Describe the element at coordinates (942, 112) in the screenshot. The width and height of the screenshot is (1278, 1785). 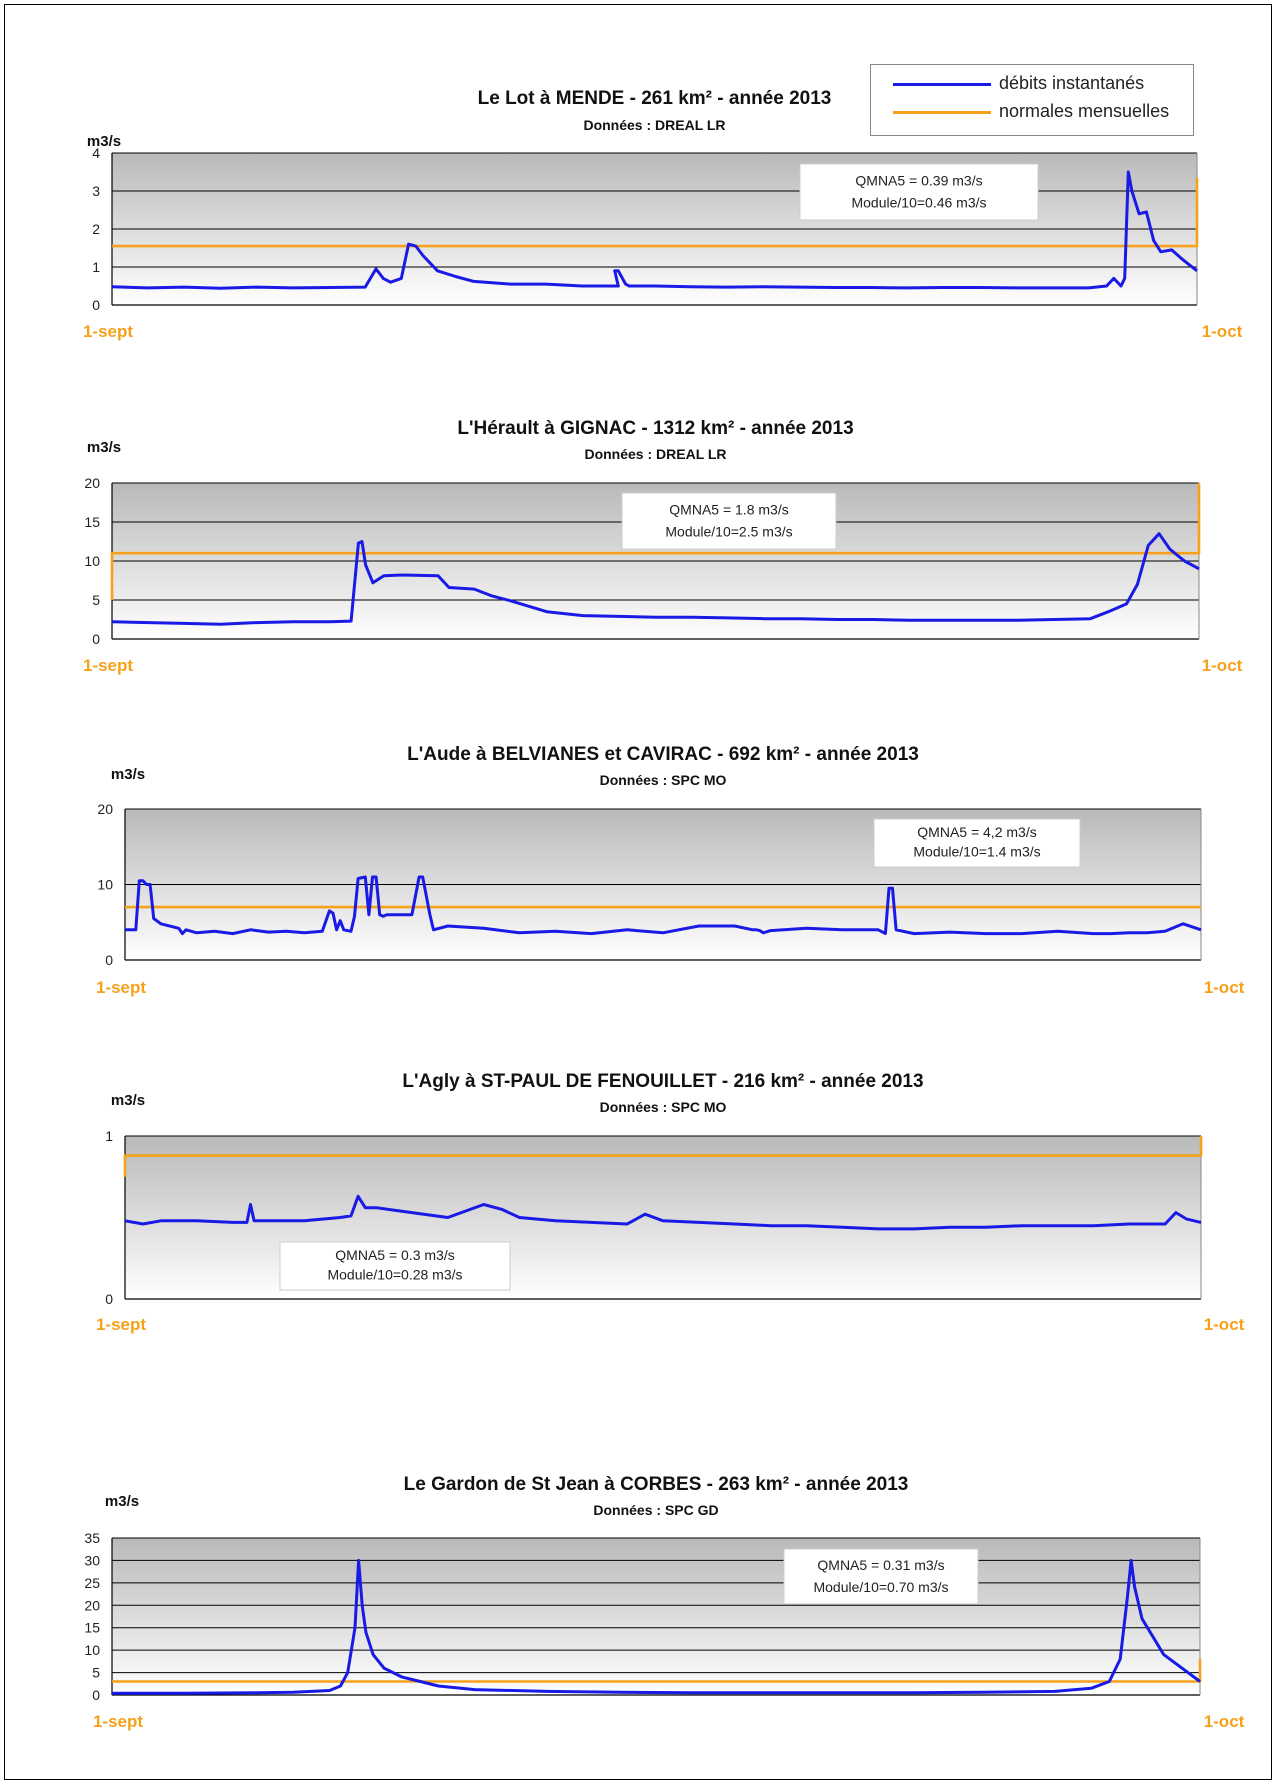
I see `legend-swatch-normal` at that location.